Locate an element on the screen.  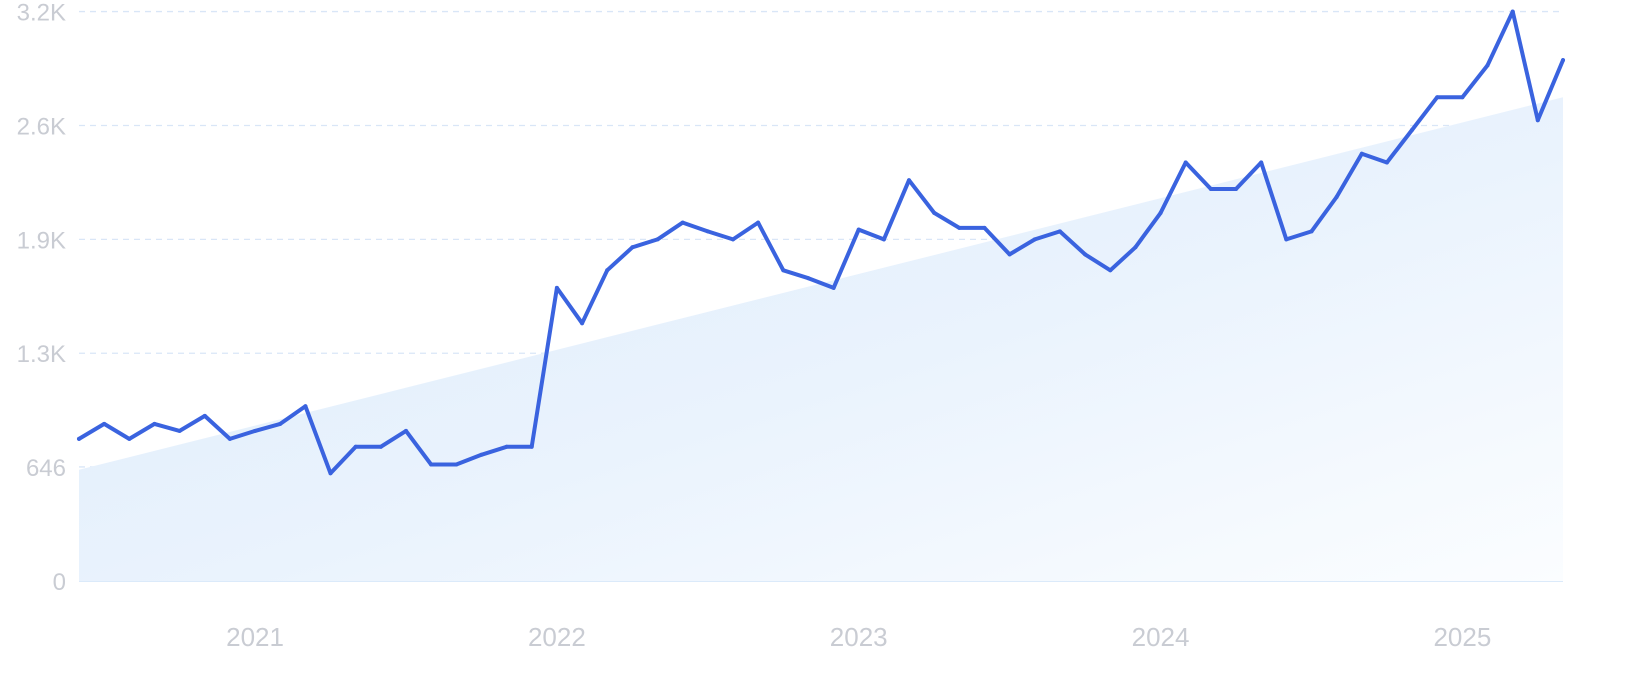
x-axis-ticks: 2021 2022 2023 2024 2025 is located at coordinates (858, 637).